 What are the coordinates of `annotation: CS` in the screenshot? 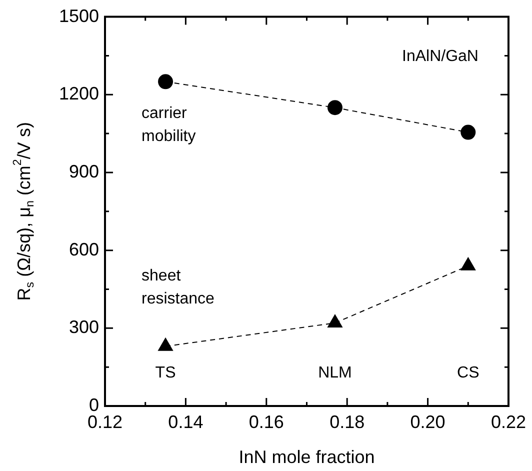 It's located at (468, 373).